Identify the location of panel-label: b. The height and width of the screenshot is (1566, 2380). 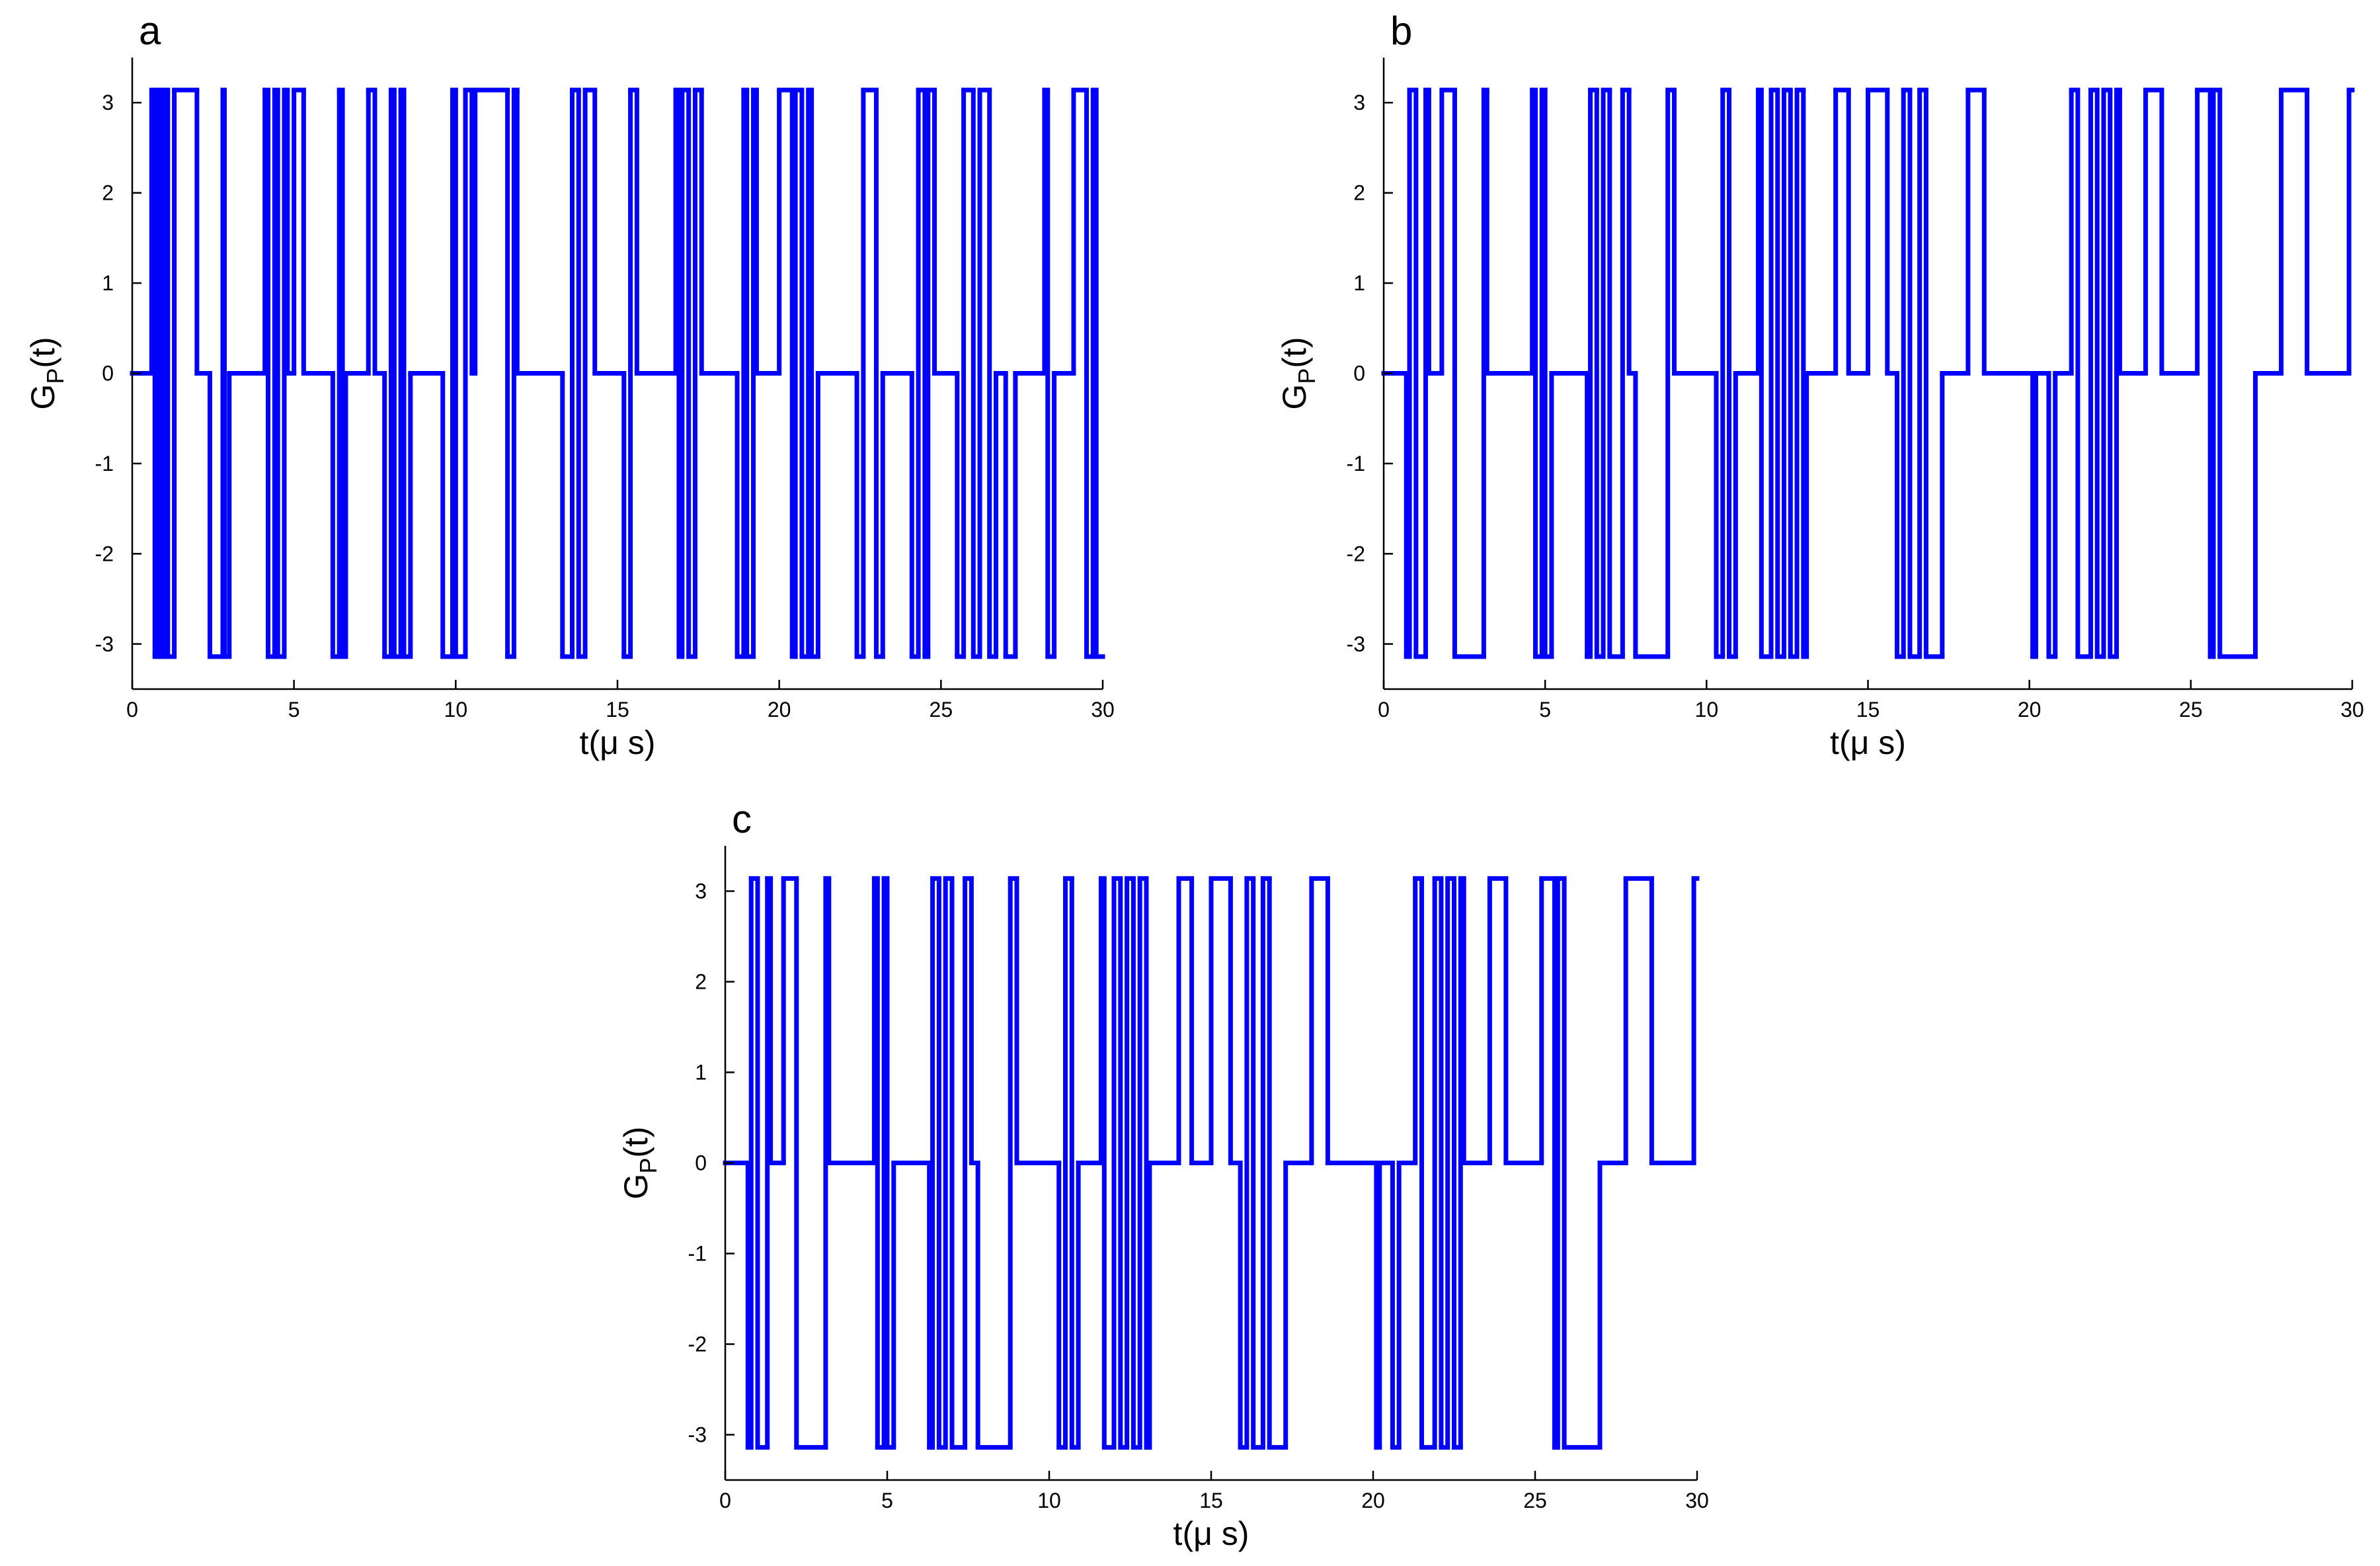
(1401, 31).